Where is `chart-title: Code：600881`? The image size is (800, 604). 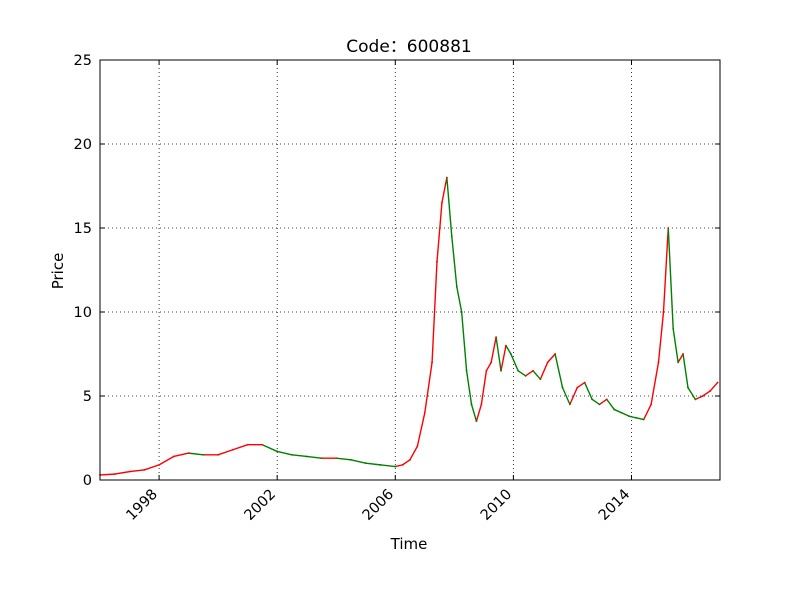
chart-title: Code：600881 is located at coordinates (408, 47).